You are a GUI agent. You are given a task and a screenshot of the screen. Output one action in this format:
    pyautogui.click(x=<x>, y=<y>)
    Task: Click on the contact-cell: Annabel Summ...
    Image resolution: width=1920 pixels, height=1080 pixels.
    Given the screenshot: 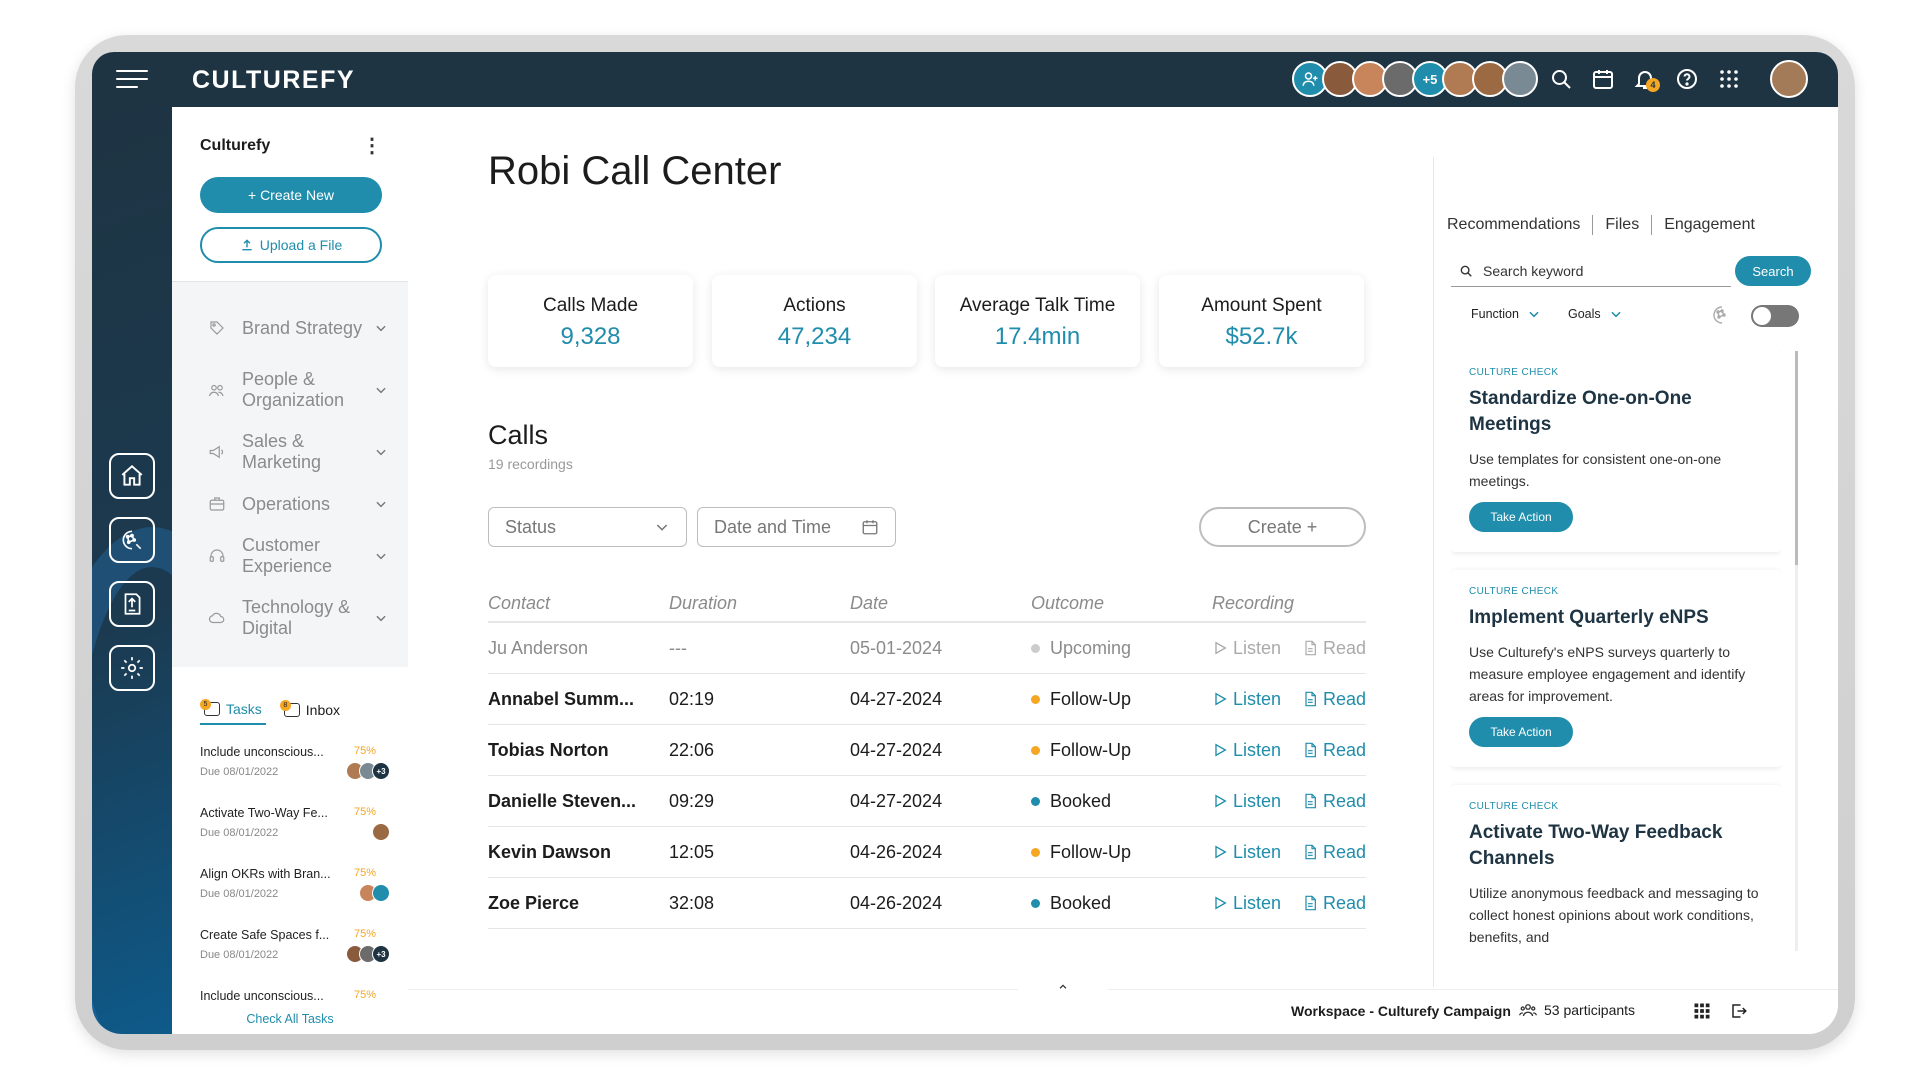 What is the action you would take?
    pyautogui.click(x=561, y=698)
    